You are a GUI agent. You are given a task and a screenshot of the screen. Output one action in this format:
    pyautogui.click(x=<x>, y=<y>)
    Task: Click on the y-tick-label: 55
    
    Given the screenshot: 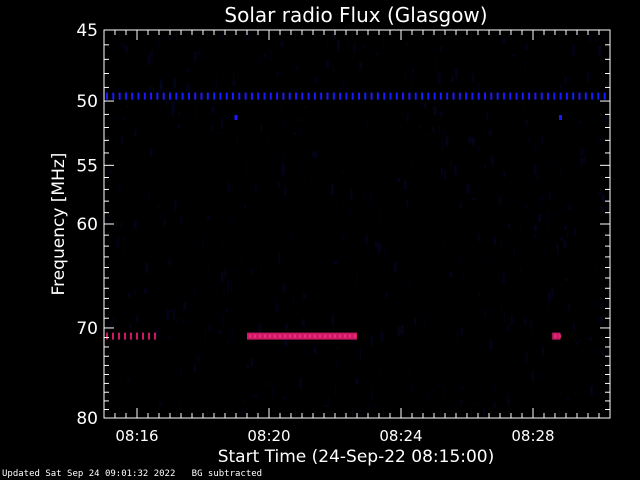 What is the action you would take?
    pyautogui.click(x=87, y=166)
    